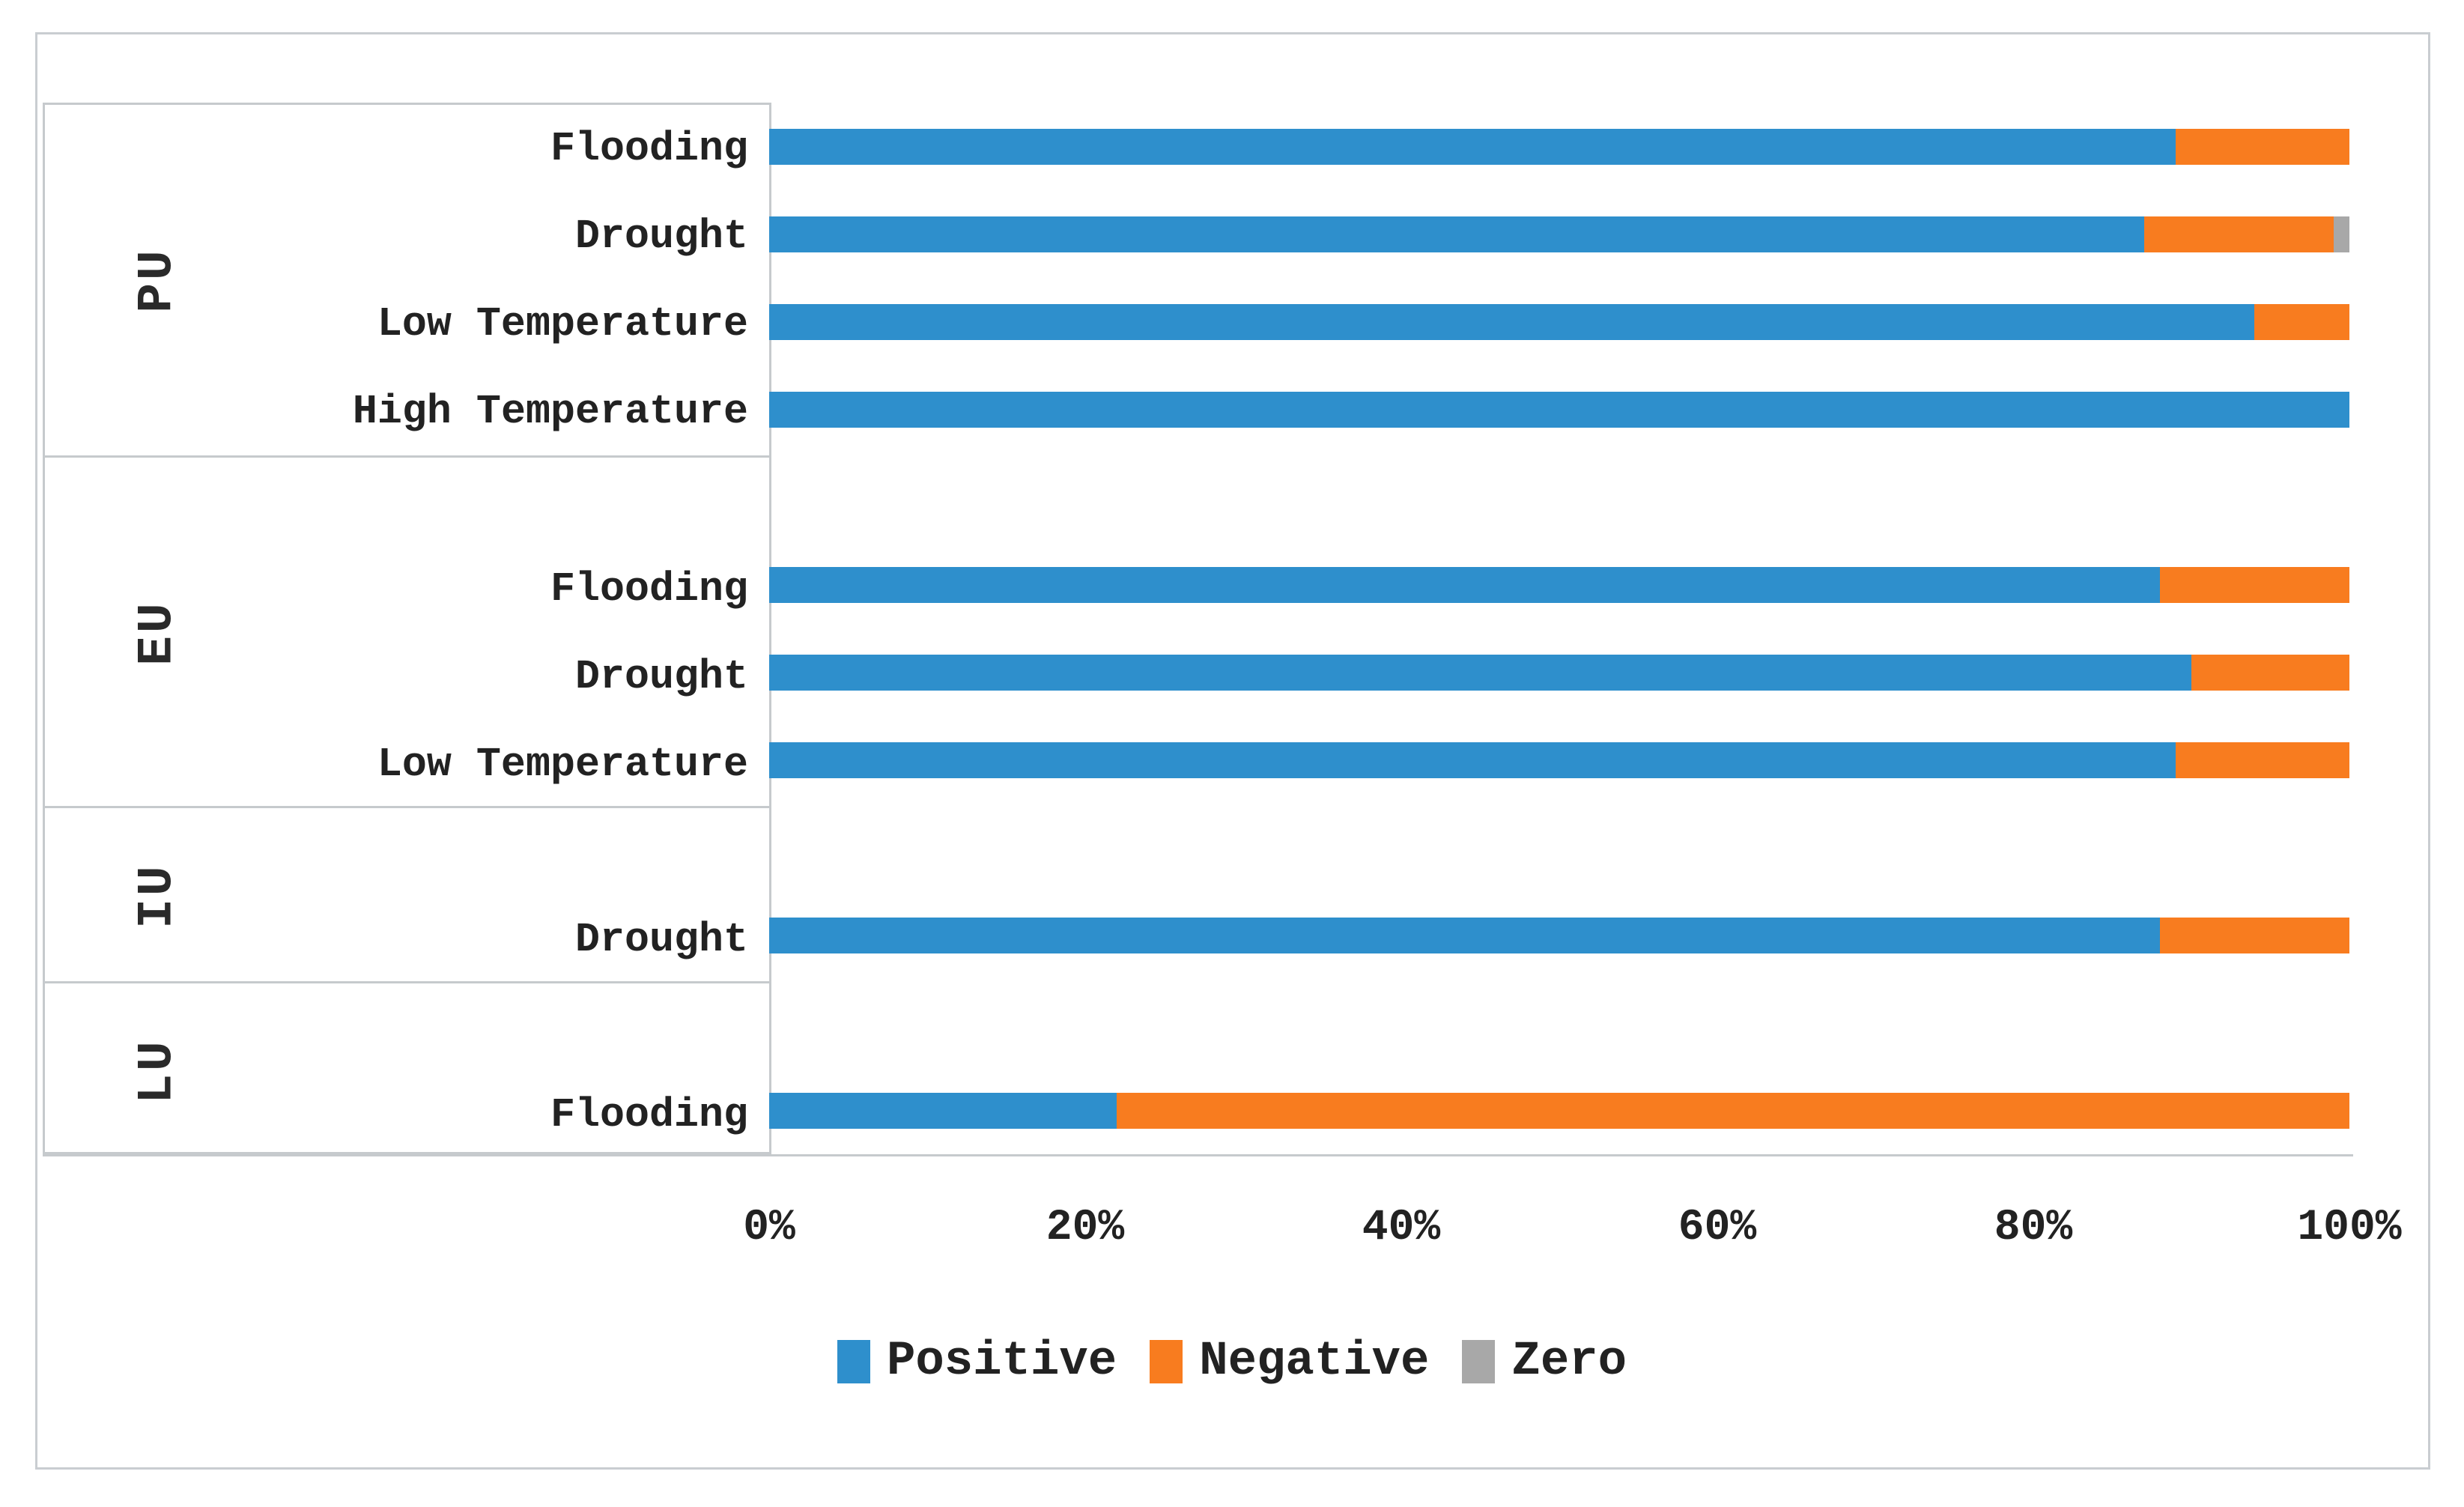  I want to click on group-section-eu: EU Flooding Drought Low Temperature, so click(407, 630).